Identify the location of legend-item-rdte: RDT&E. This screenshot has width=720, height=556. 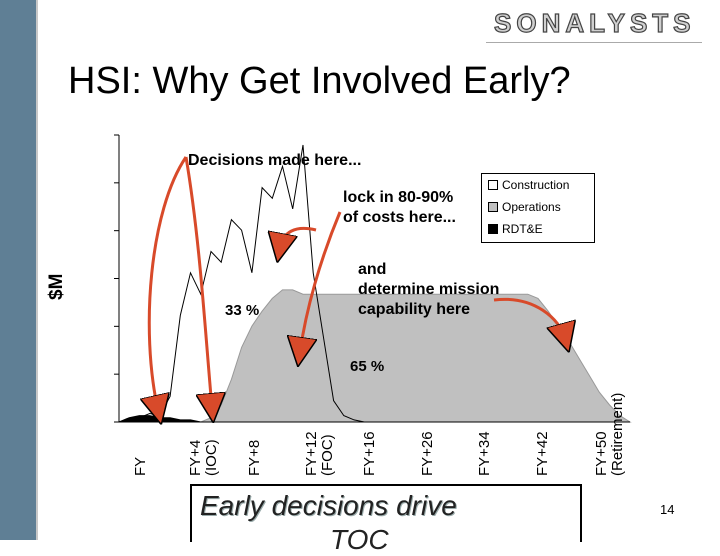
(515, 229).